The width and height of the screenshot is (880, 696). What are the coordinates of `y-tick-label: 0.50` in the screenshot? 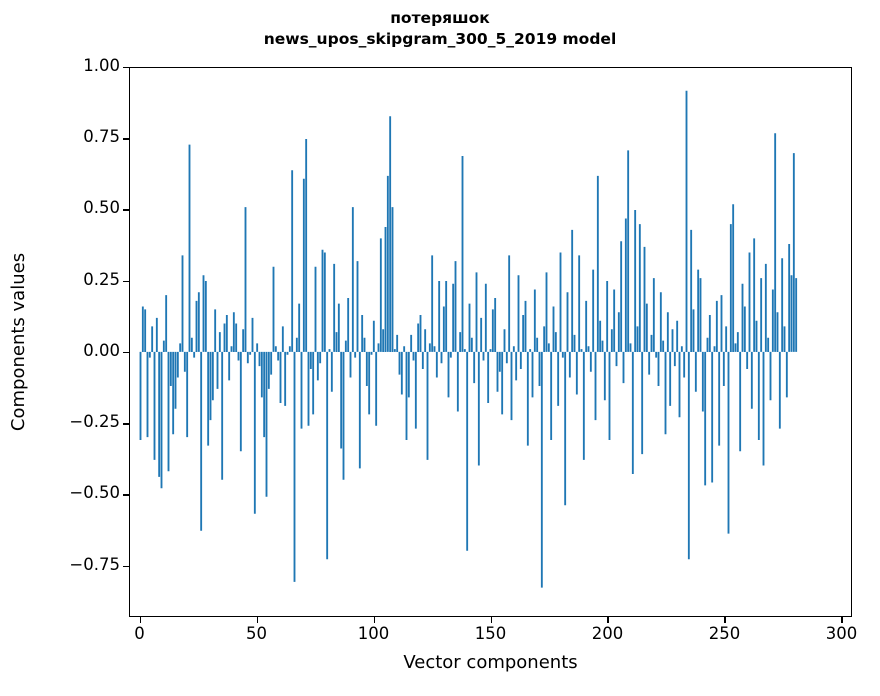 It's located at (101, 208).